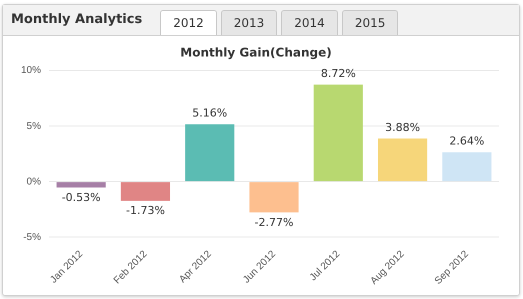 The height and width of the screenshot is (299, 523). Describe the element at coordinates (274, 222) in the screenshot. I see `data-label: -2.77%` at that location.